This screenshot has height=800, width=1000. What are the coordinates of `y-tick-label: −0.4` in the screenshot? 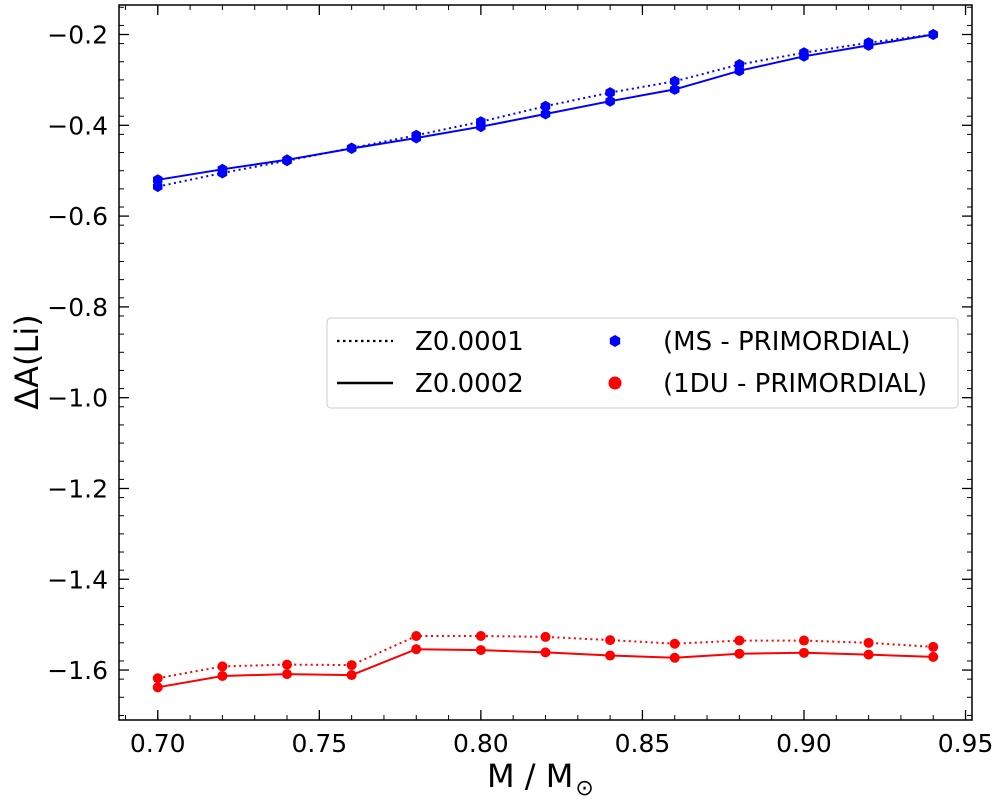 It's located at (77, 125).